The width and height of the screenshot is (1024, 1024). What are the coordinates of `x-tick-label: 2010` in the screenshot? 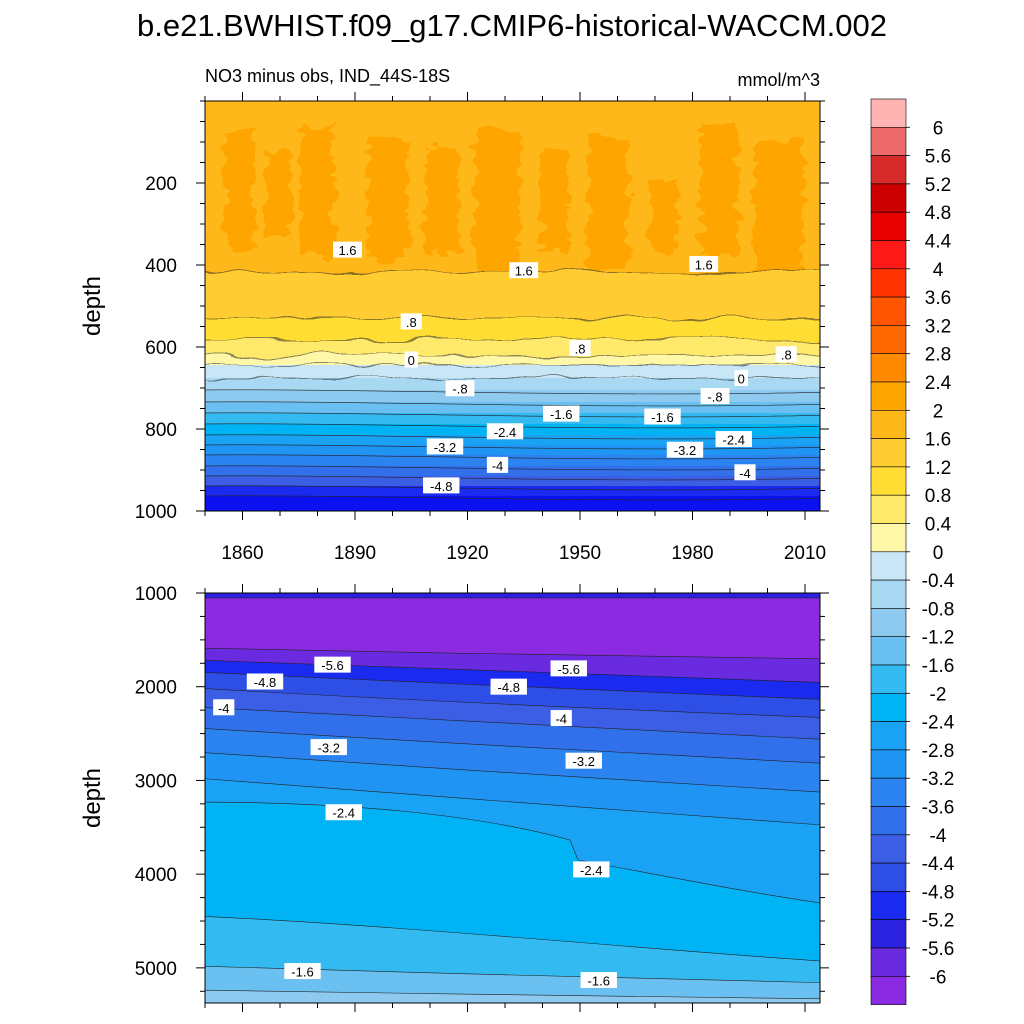 It's located at (805, 553).